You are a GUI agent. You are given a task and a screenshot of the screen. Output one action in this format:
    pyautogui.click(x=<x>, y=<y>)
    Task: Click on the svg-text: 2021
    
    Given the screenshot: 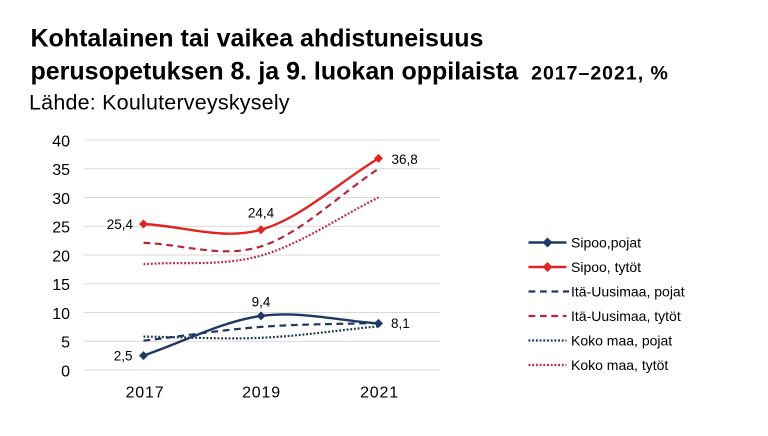 What is the action you would take?
    pyautogui.click(x=379, y=393)
    